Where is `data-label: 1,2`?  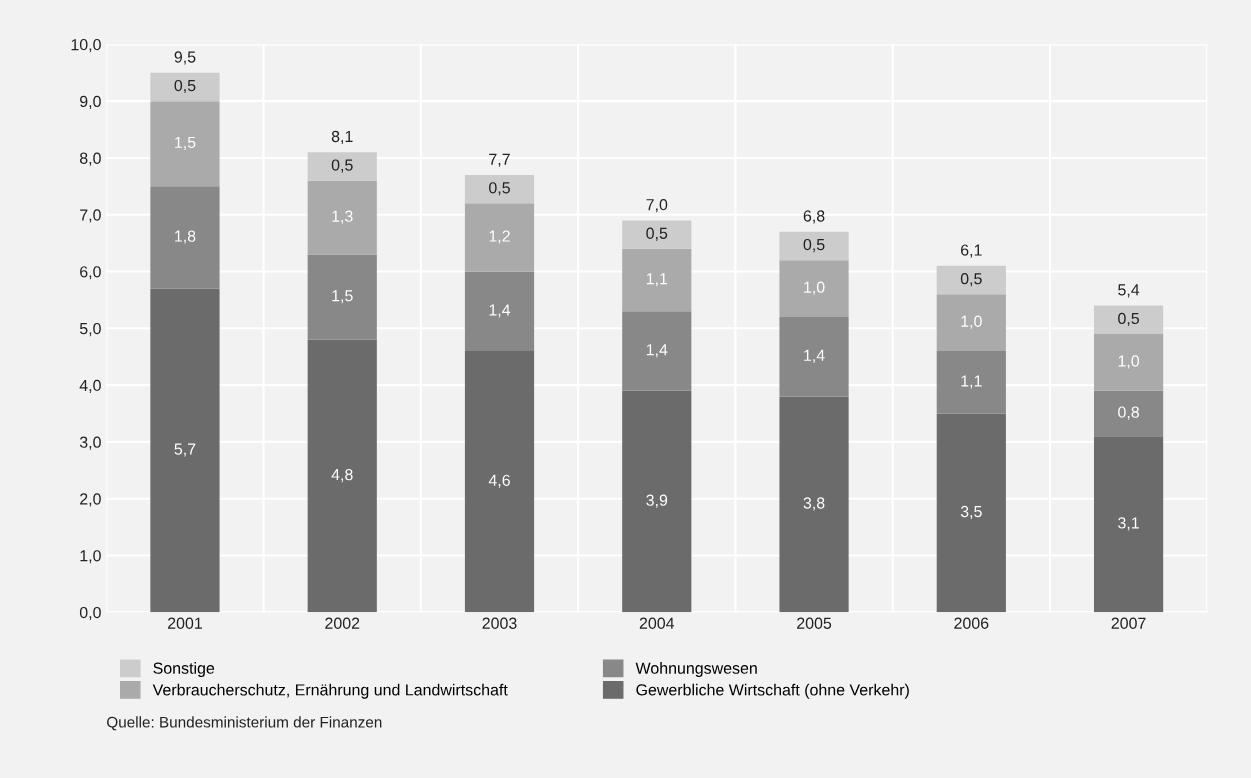
data-label: 1,2 is located at coordinates (499, 237).